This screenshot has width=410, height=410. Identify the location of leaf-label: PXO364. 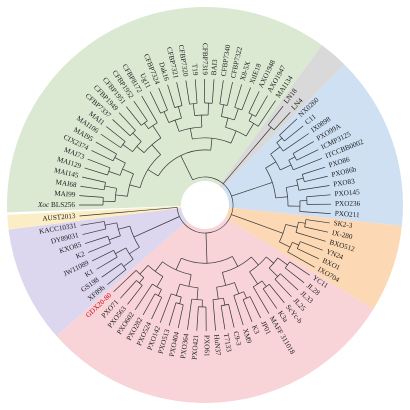
(184, 346).